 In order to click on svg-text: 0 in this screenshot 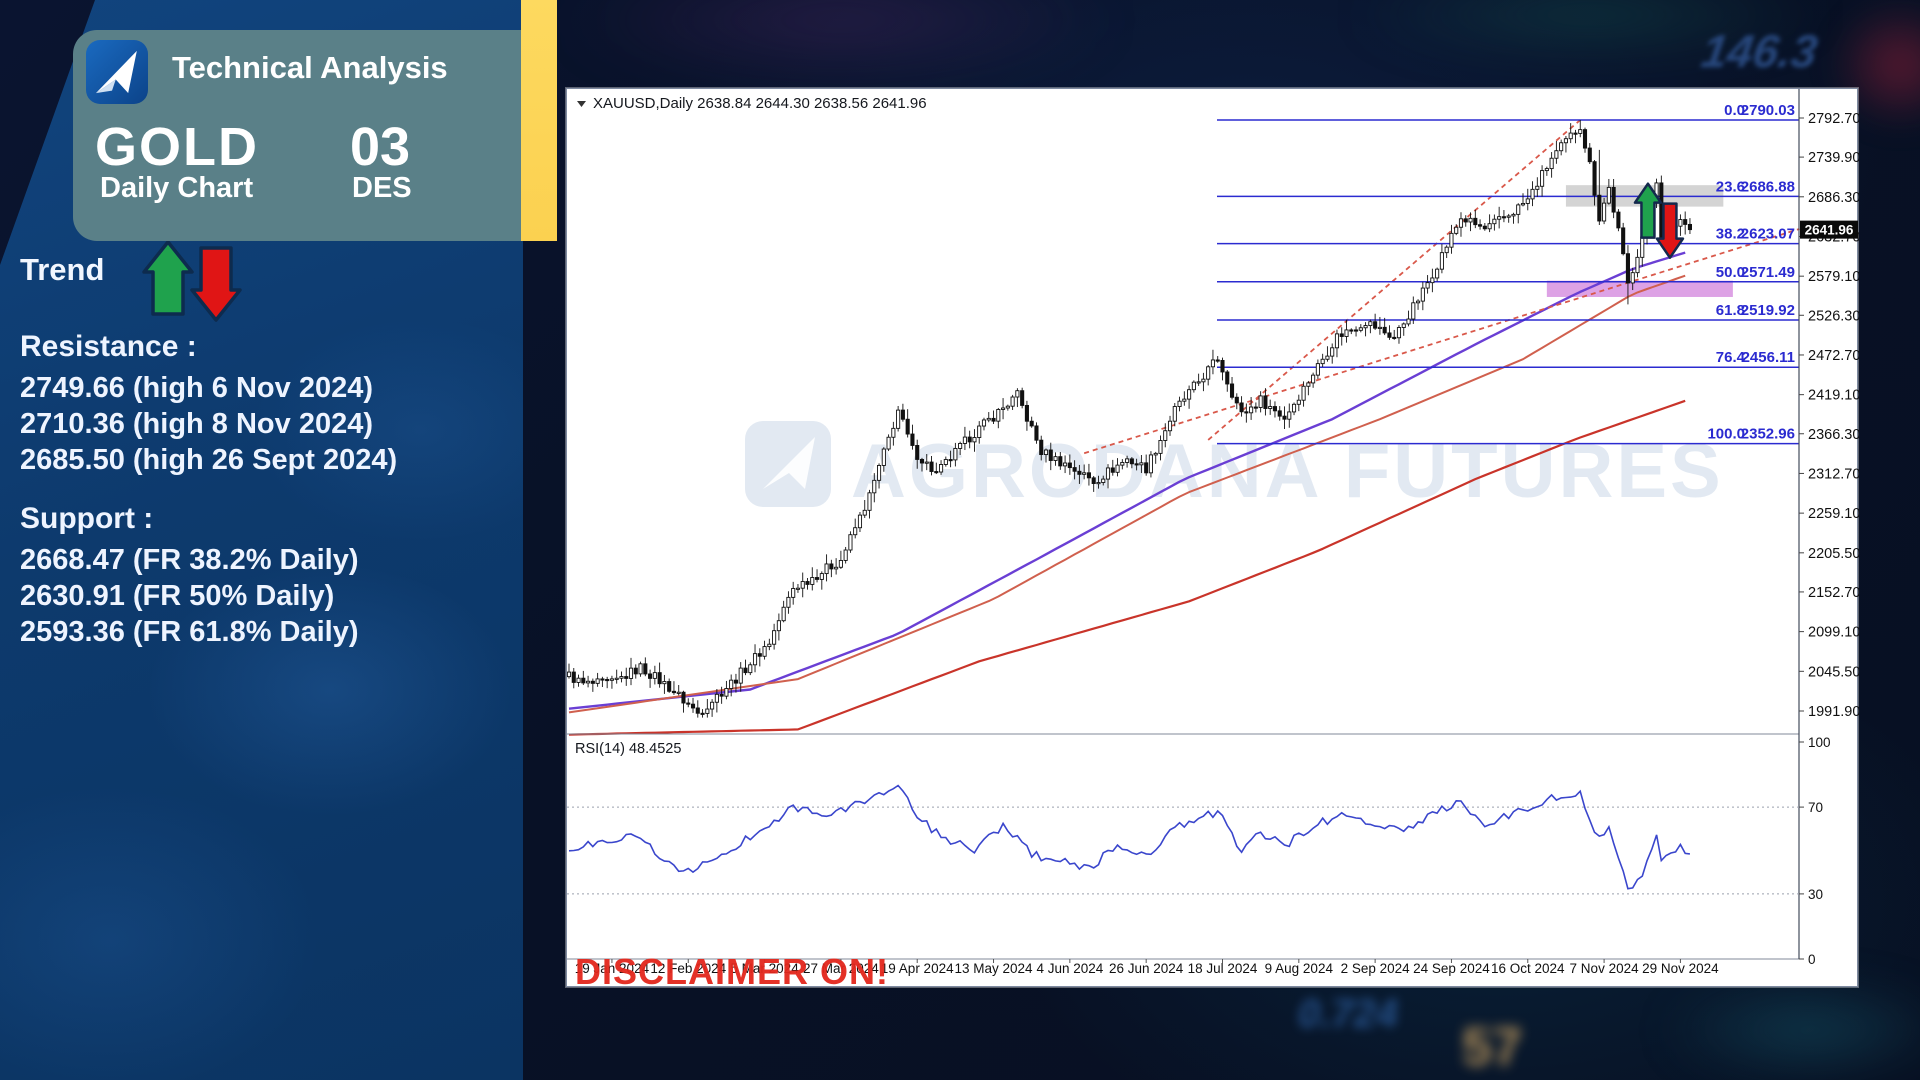, I will do `click(1812, 959)`.